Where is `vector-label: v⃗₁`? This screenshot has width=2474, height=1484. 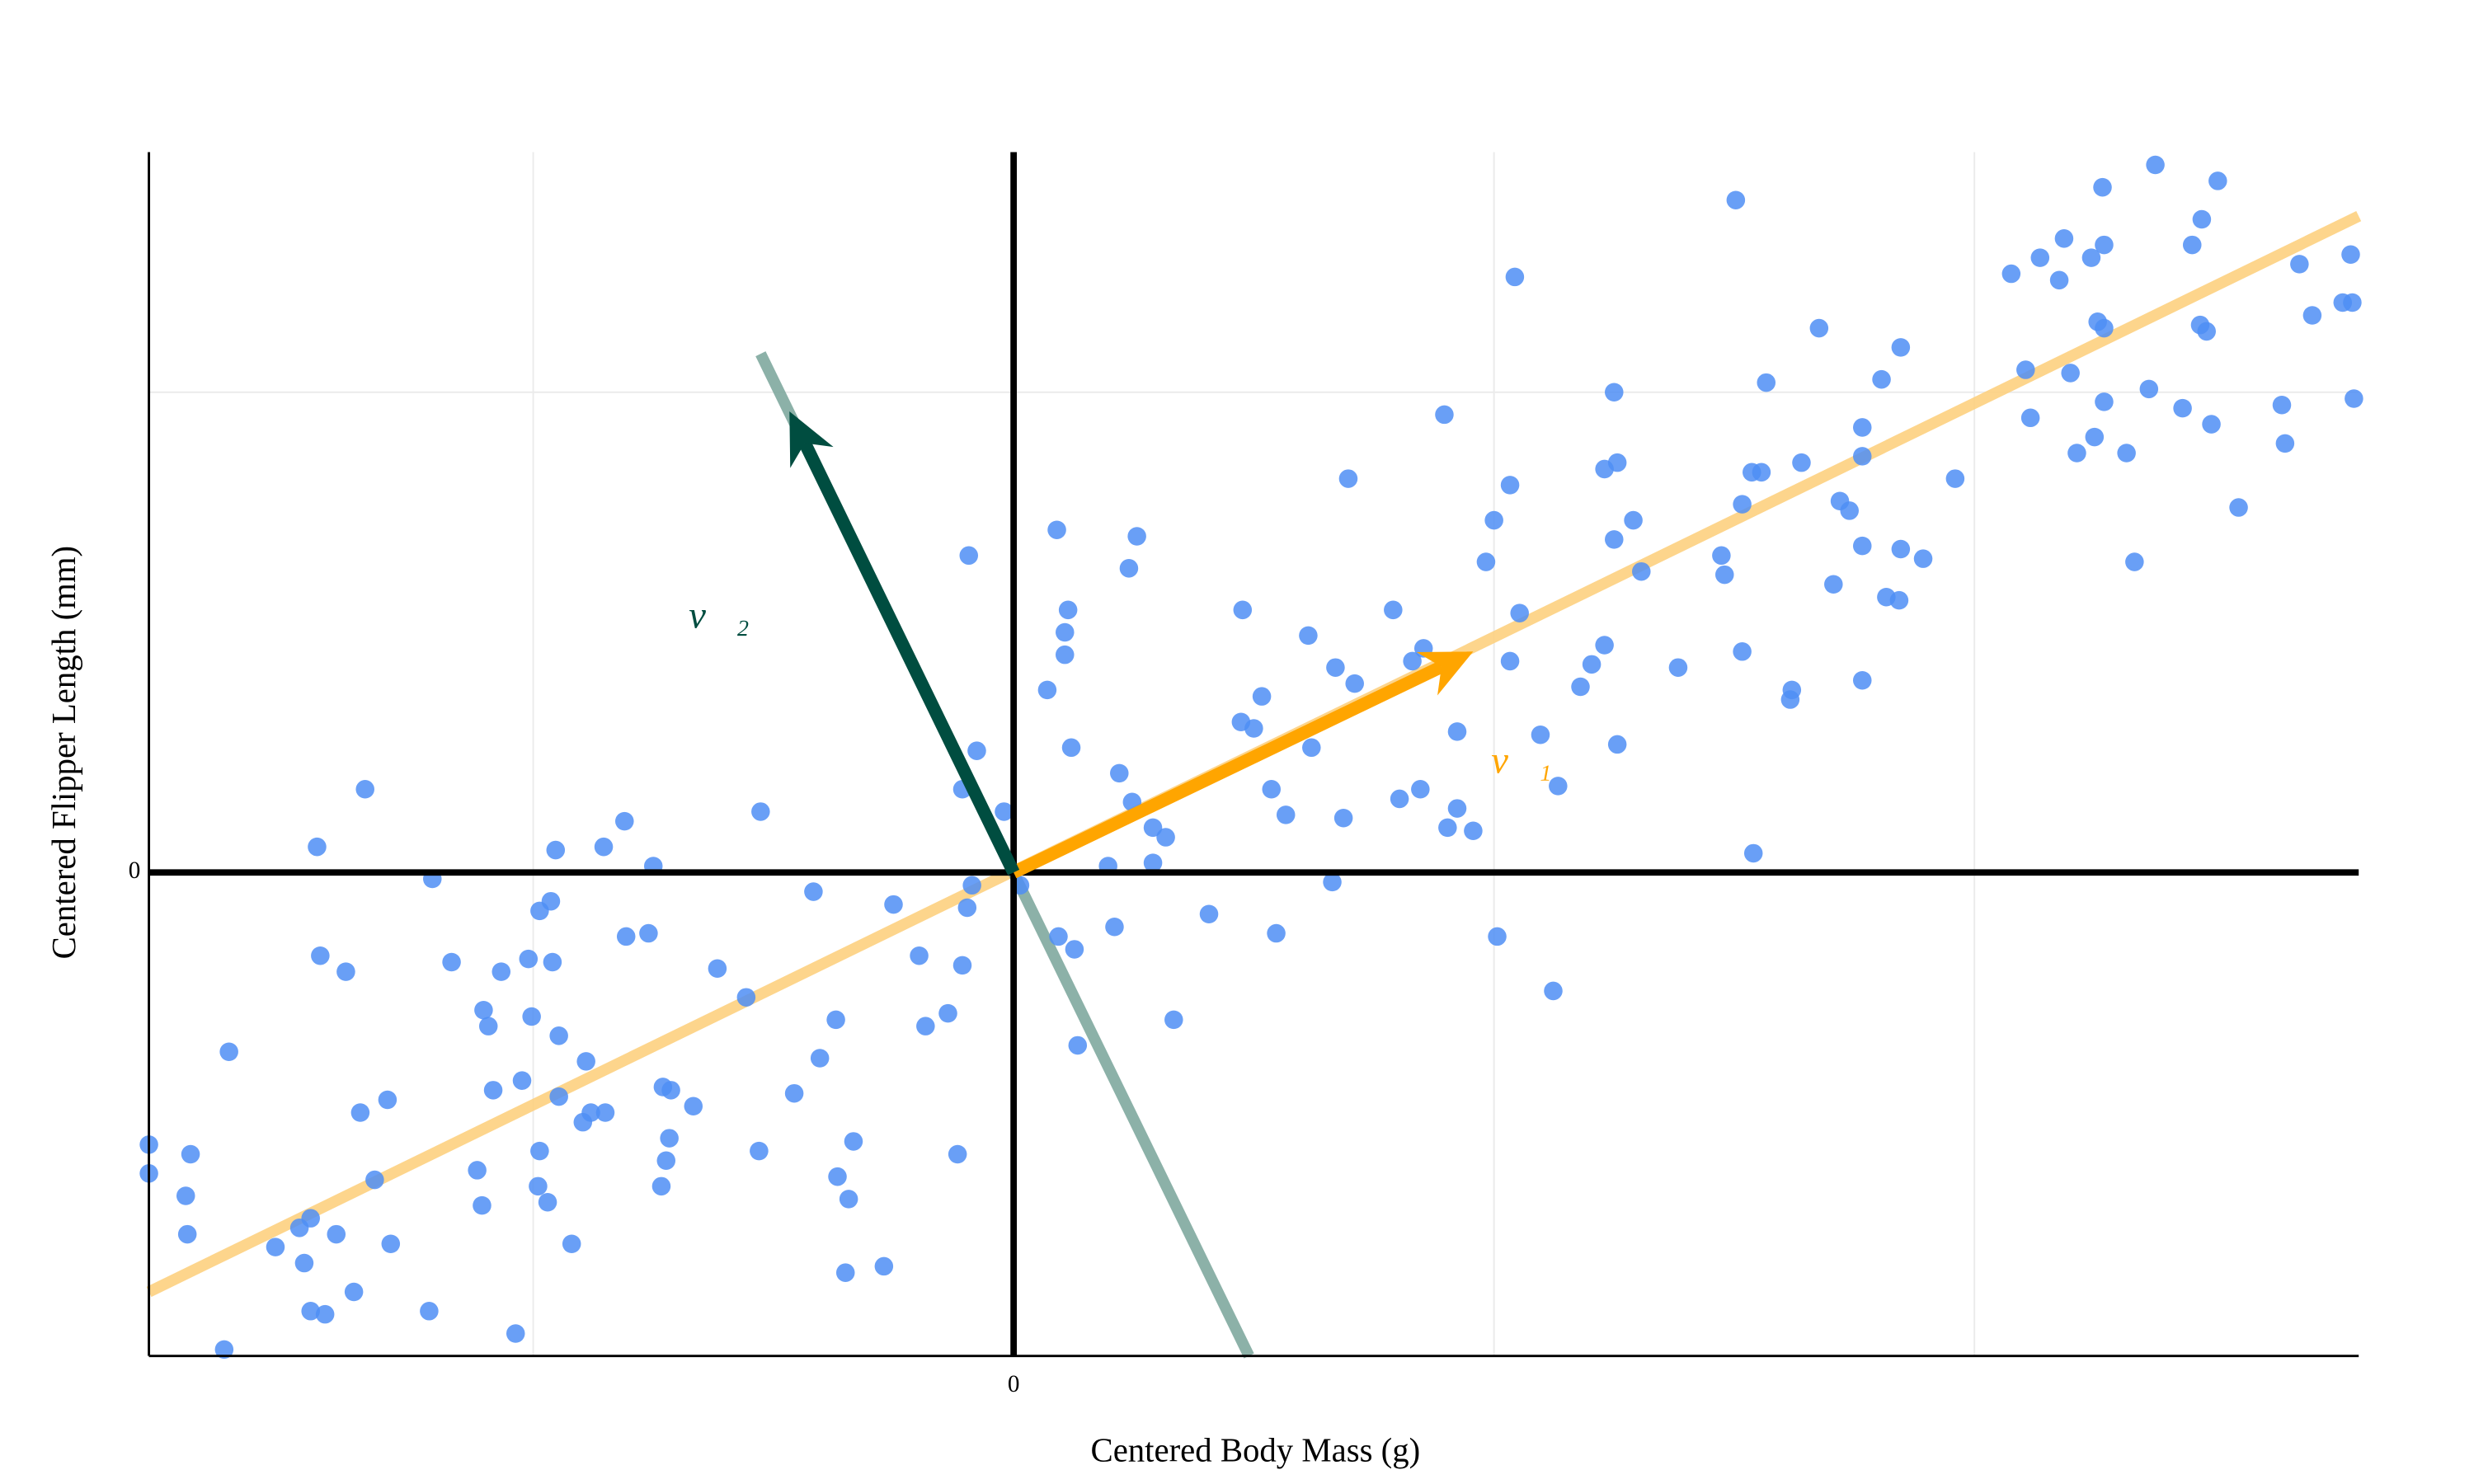
vector-label: v⃗₁ is located at coordinates (1521, 761).